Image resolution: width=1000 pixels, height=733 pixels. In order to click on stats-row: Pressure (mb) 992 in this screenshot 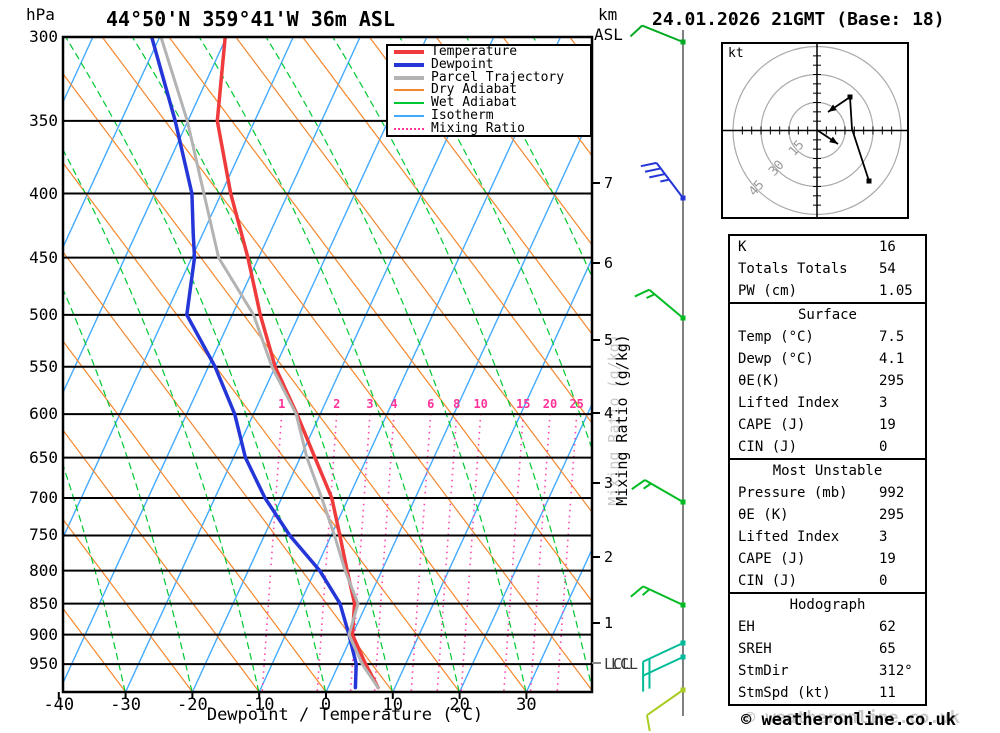, I will do `click(827, 493)`.